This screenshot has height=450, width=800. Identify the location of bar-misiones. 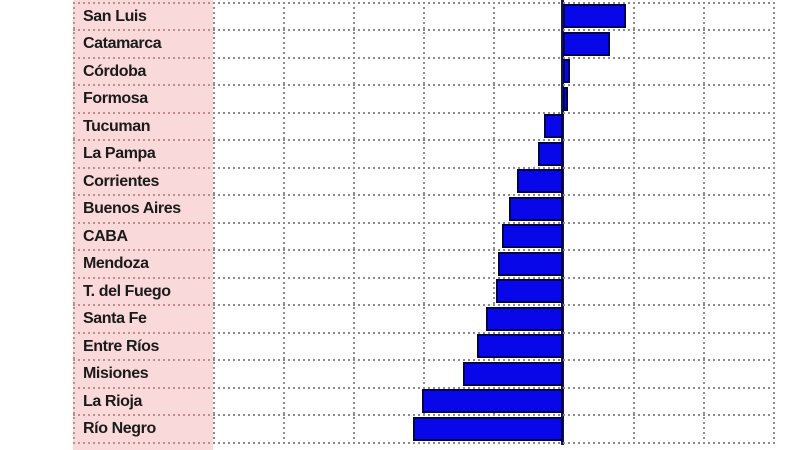
(513, 374).